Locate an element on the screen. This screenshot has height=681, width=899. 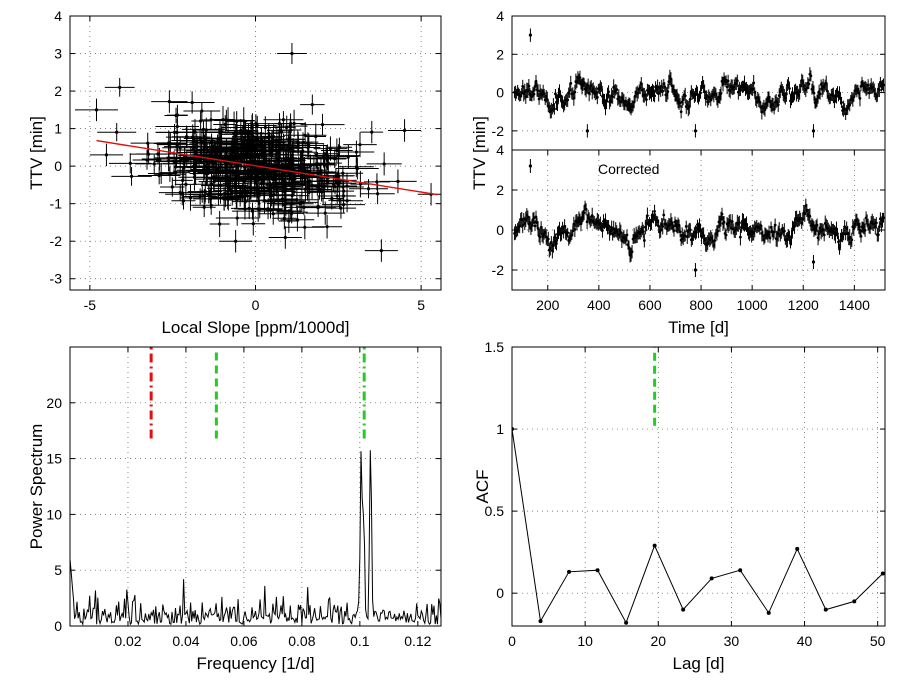
power-y-tick-label: 10 is located at coordinates (54, 514).